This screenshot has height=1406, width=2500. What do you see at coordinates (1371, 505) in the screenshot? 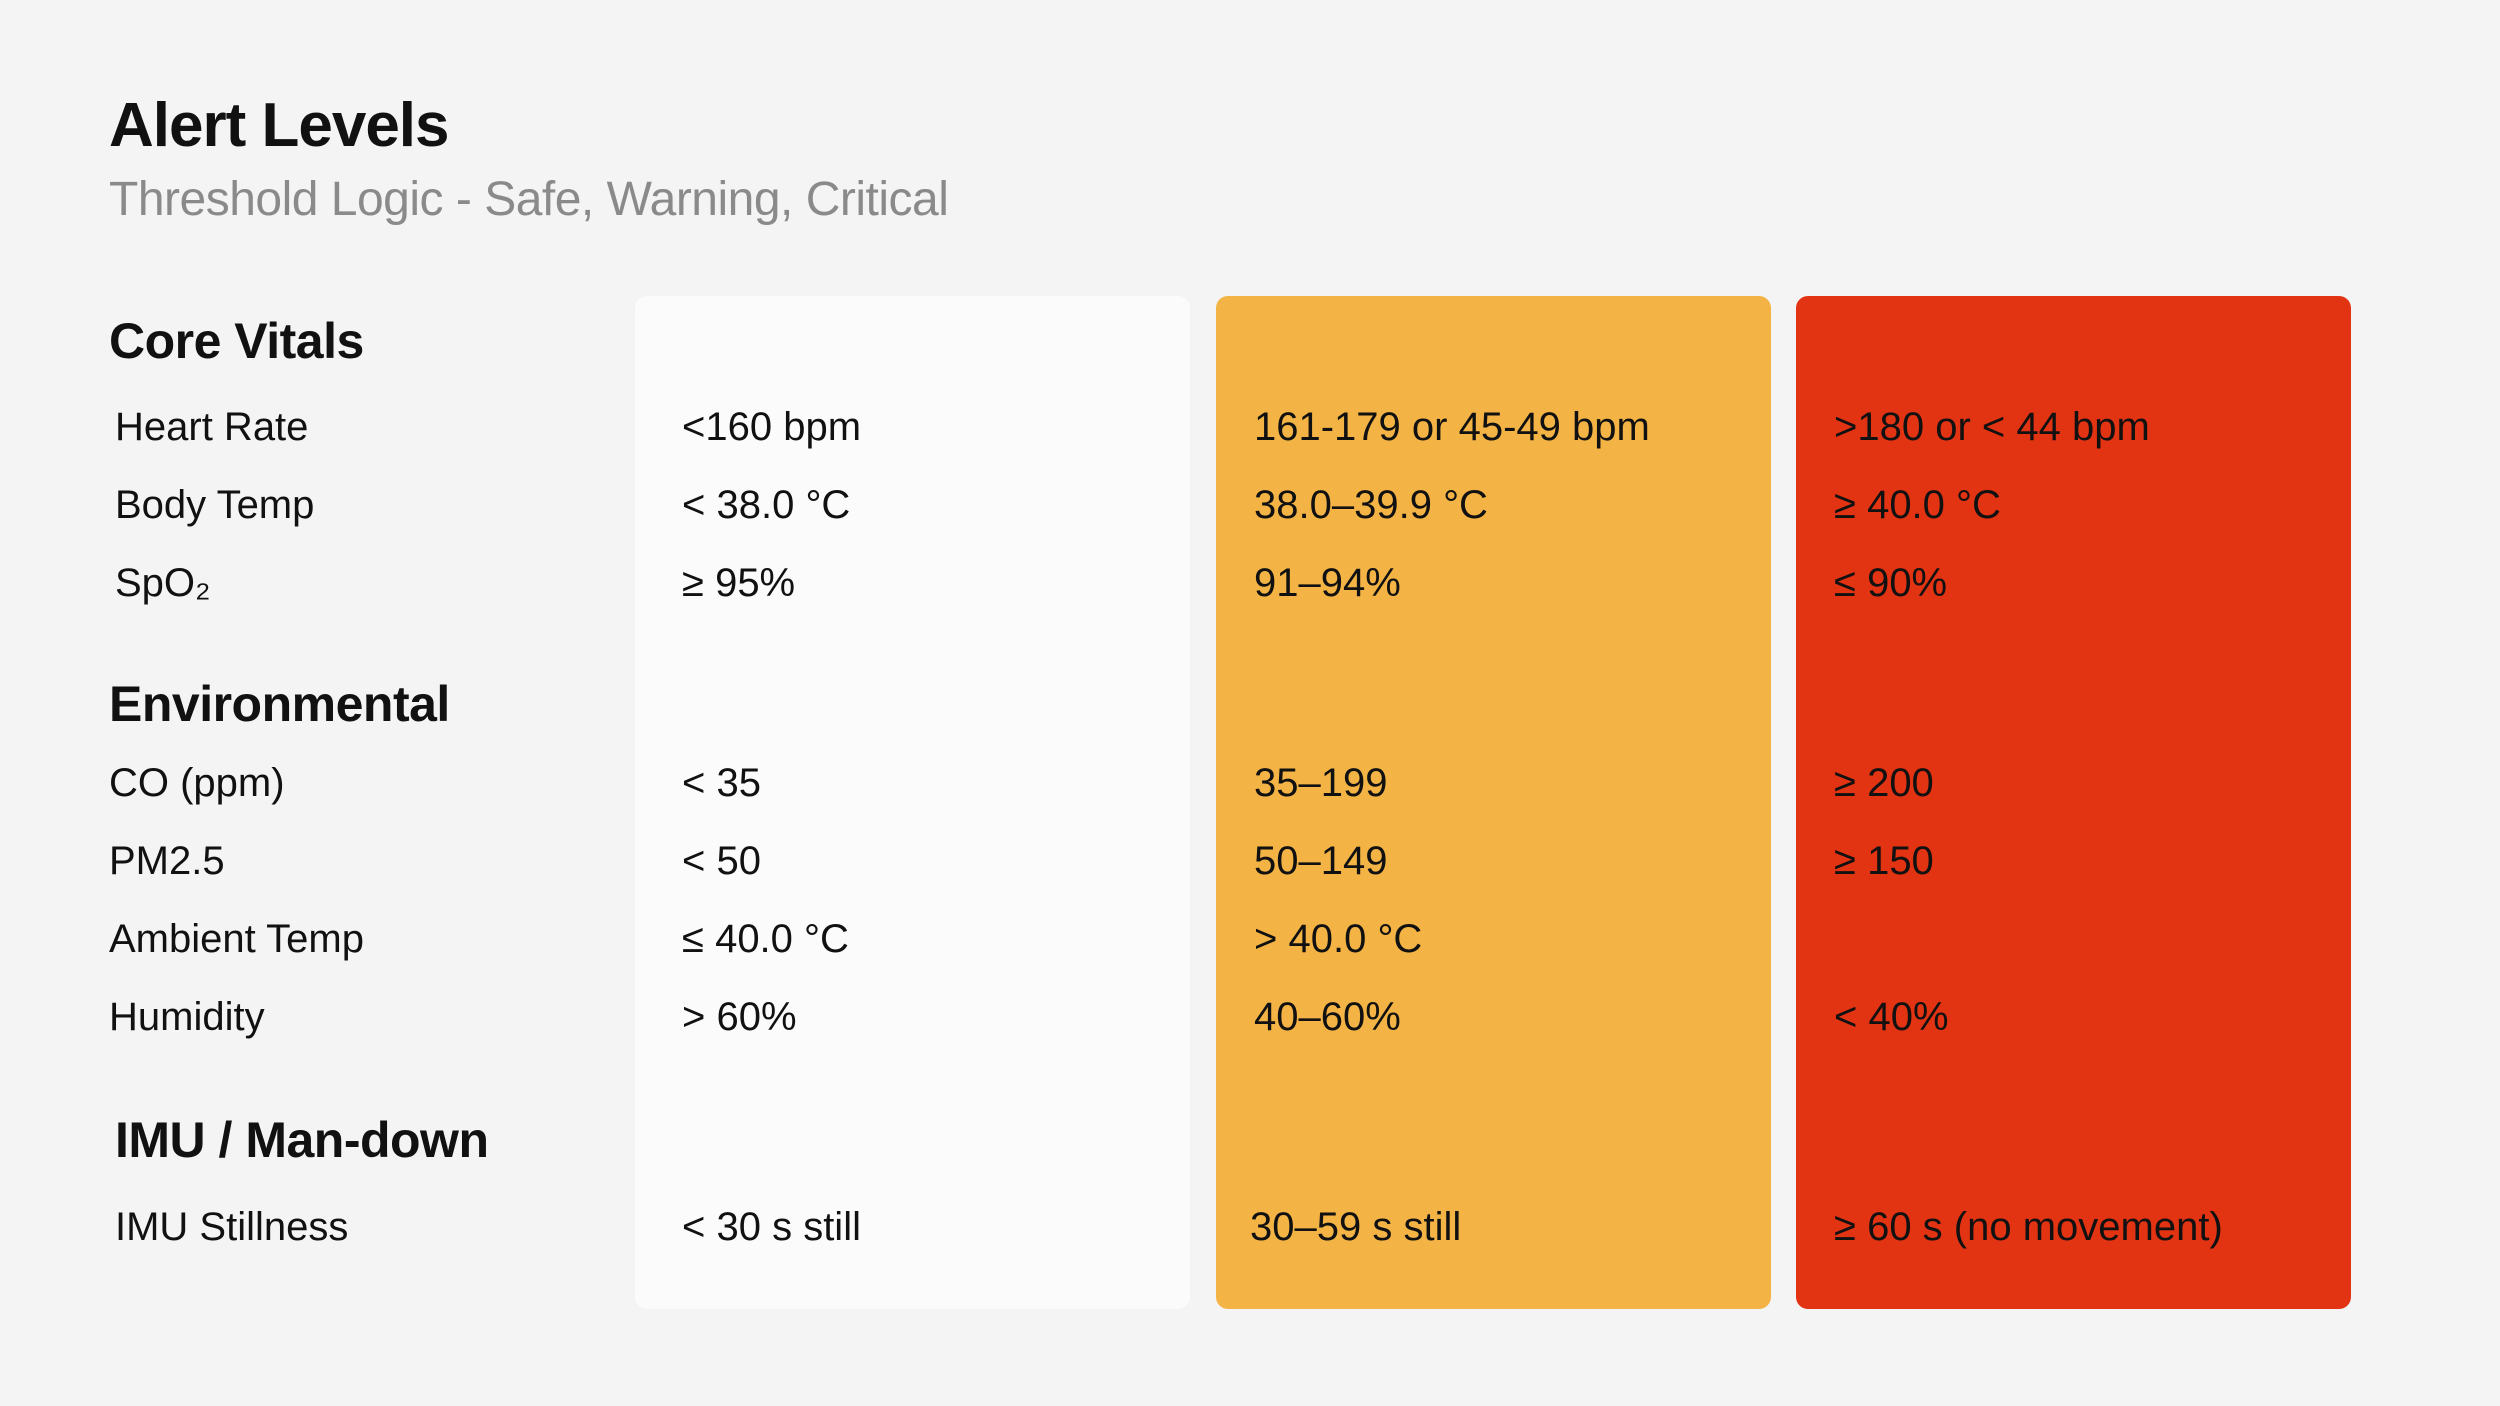
I see `body-temp-warning-value: 38.0–39.9 °C` at bounding box center [1371, 505].